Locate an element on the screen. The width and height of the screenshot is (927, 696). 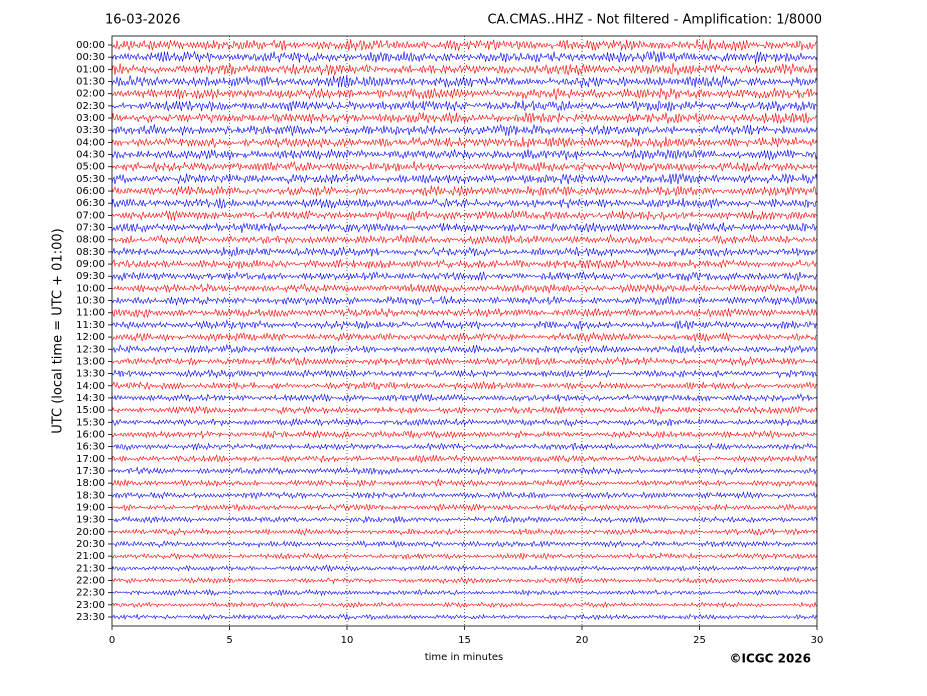
y-tick-label: 21:30 is located at coordinates (90, 568).